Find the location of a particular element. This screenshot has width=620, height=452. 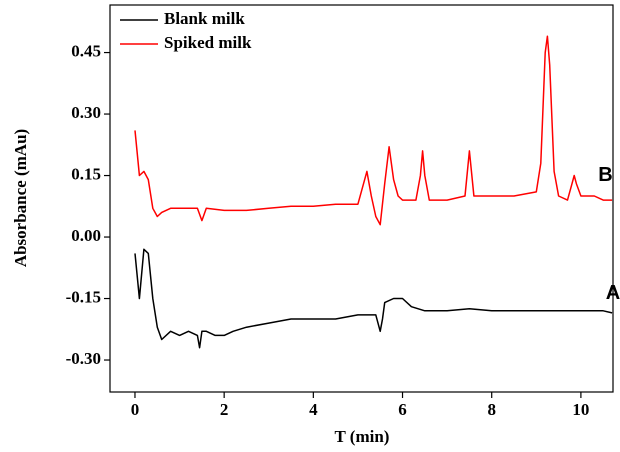

x-tick-label: 6 is located at coordinates (402, 409).